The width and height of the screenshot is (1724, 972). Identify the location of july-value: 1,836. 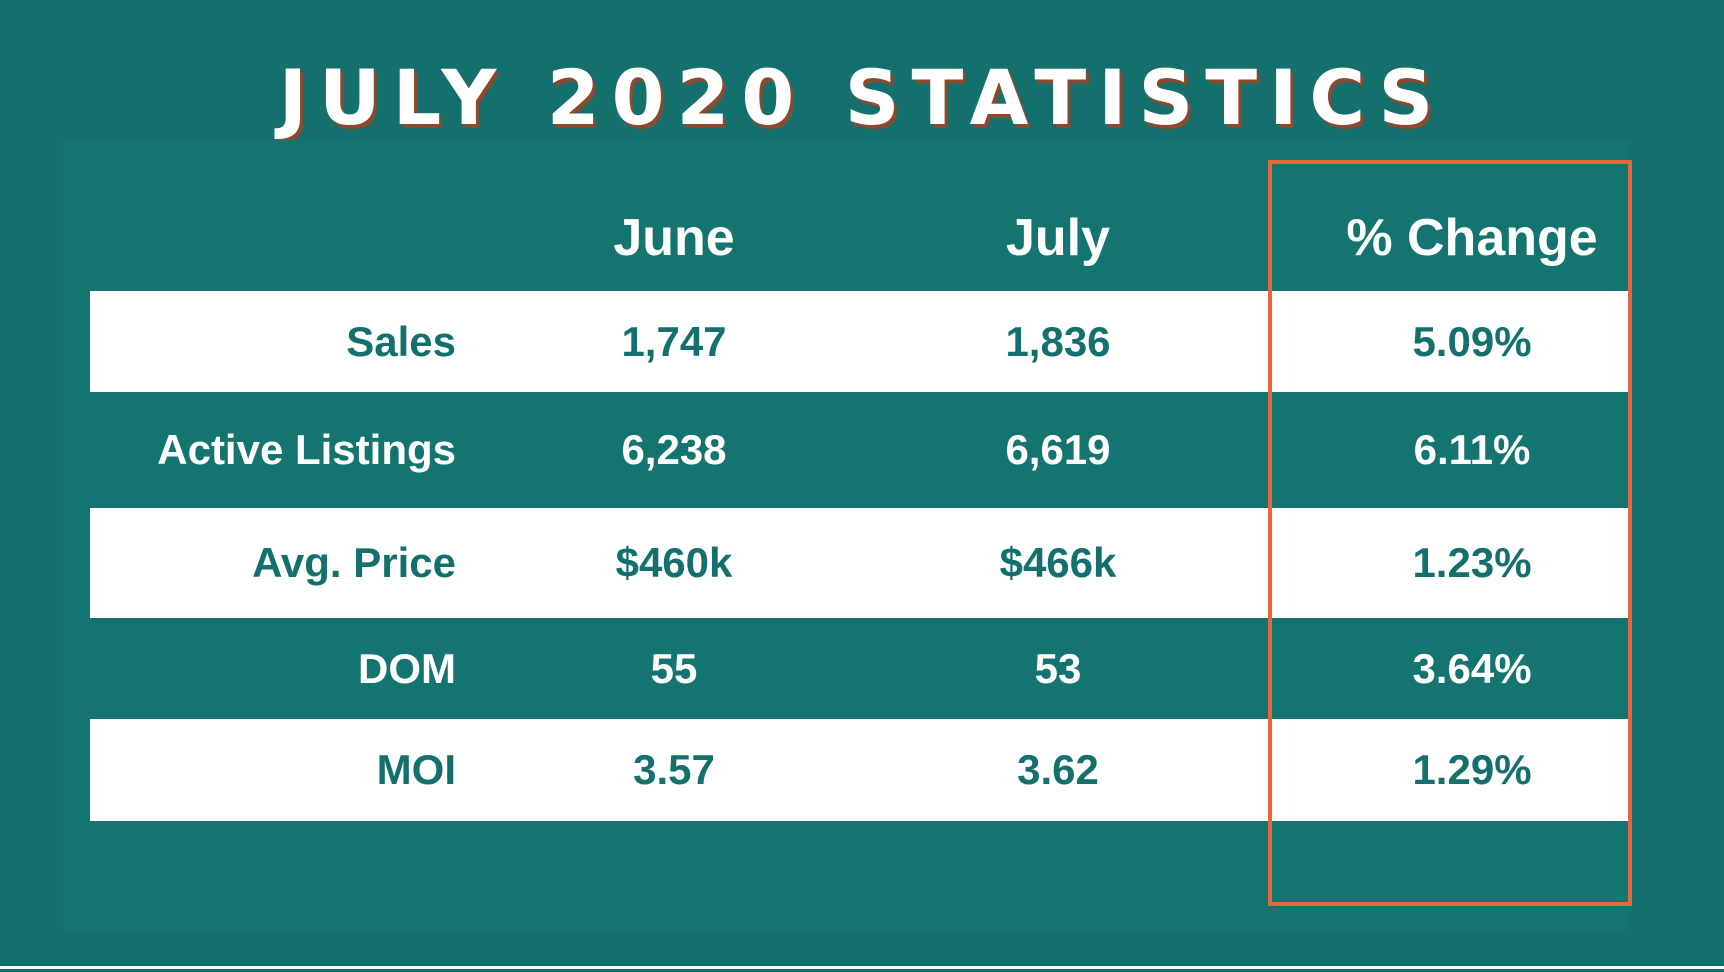
(1058, 341).